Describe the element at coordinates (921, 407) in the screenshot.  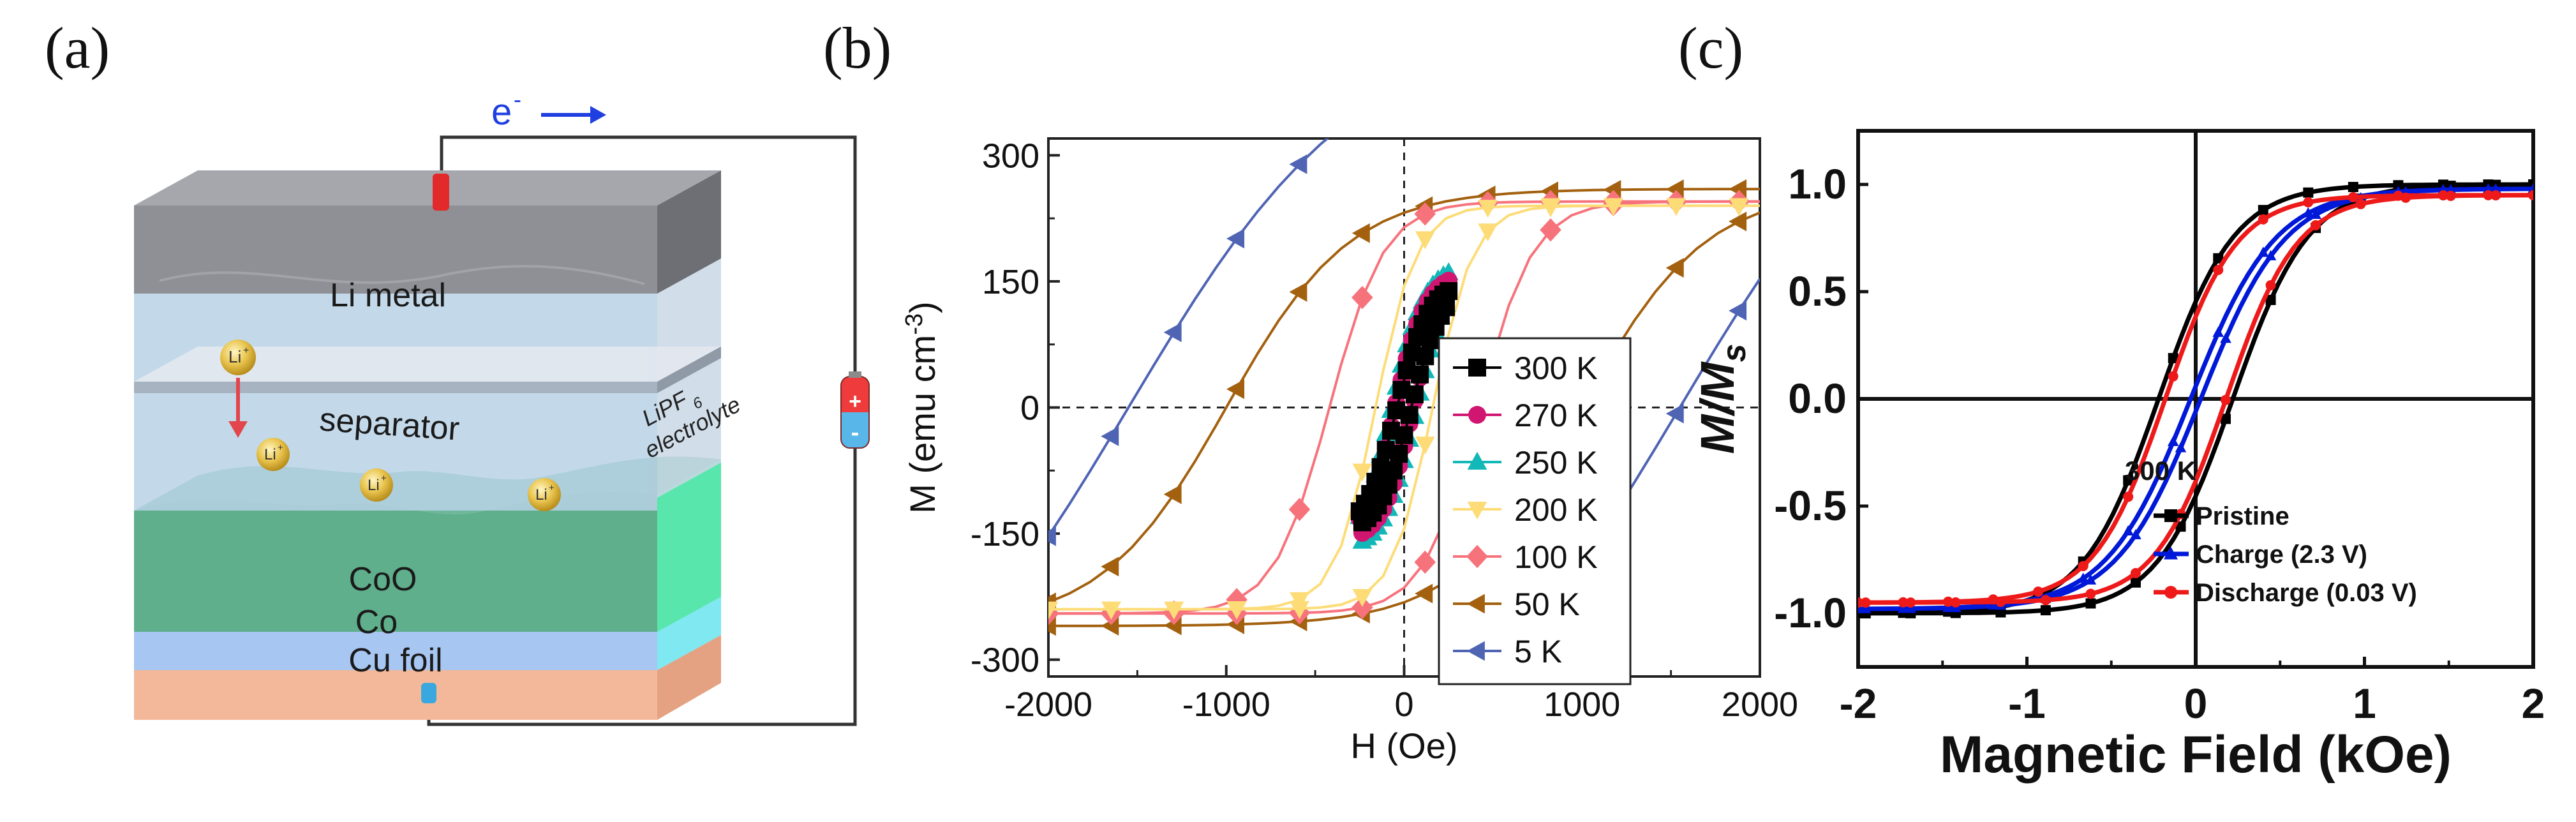
I see `chart-b-ylabel: M (emu cm-3)` at that location.